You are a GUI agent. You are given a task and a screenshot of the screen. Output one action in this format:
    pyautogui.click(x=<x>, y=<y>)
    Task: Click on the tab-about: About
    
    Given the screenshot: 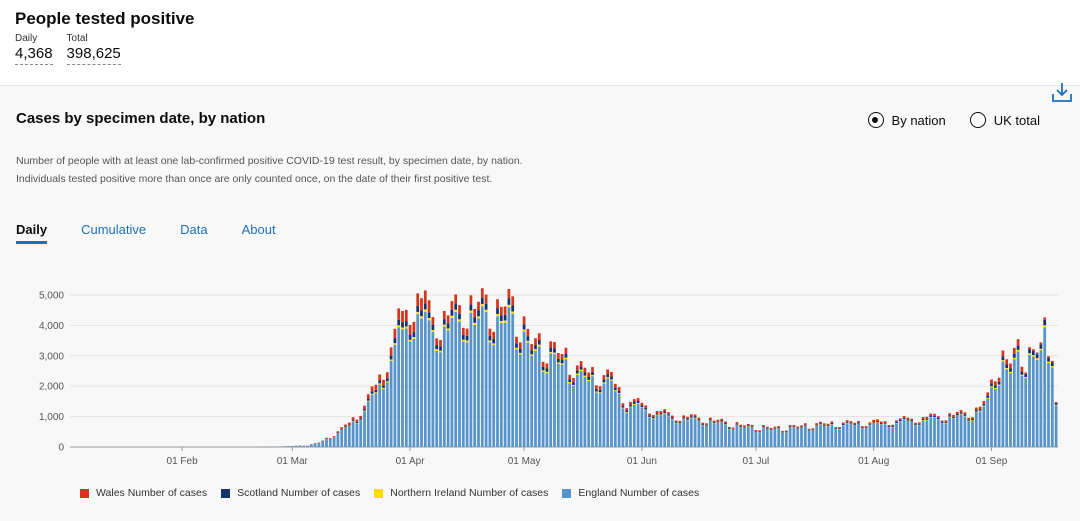 What is the action you would take?
    pyautogui.click(x=259, y=233)
    